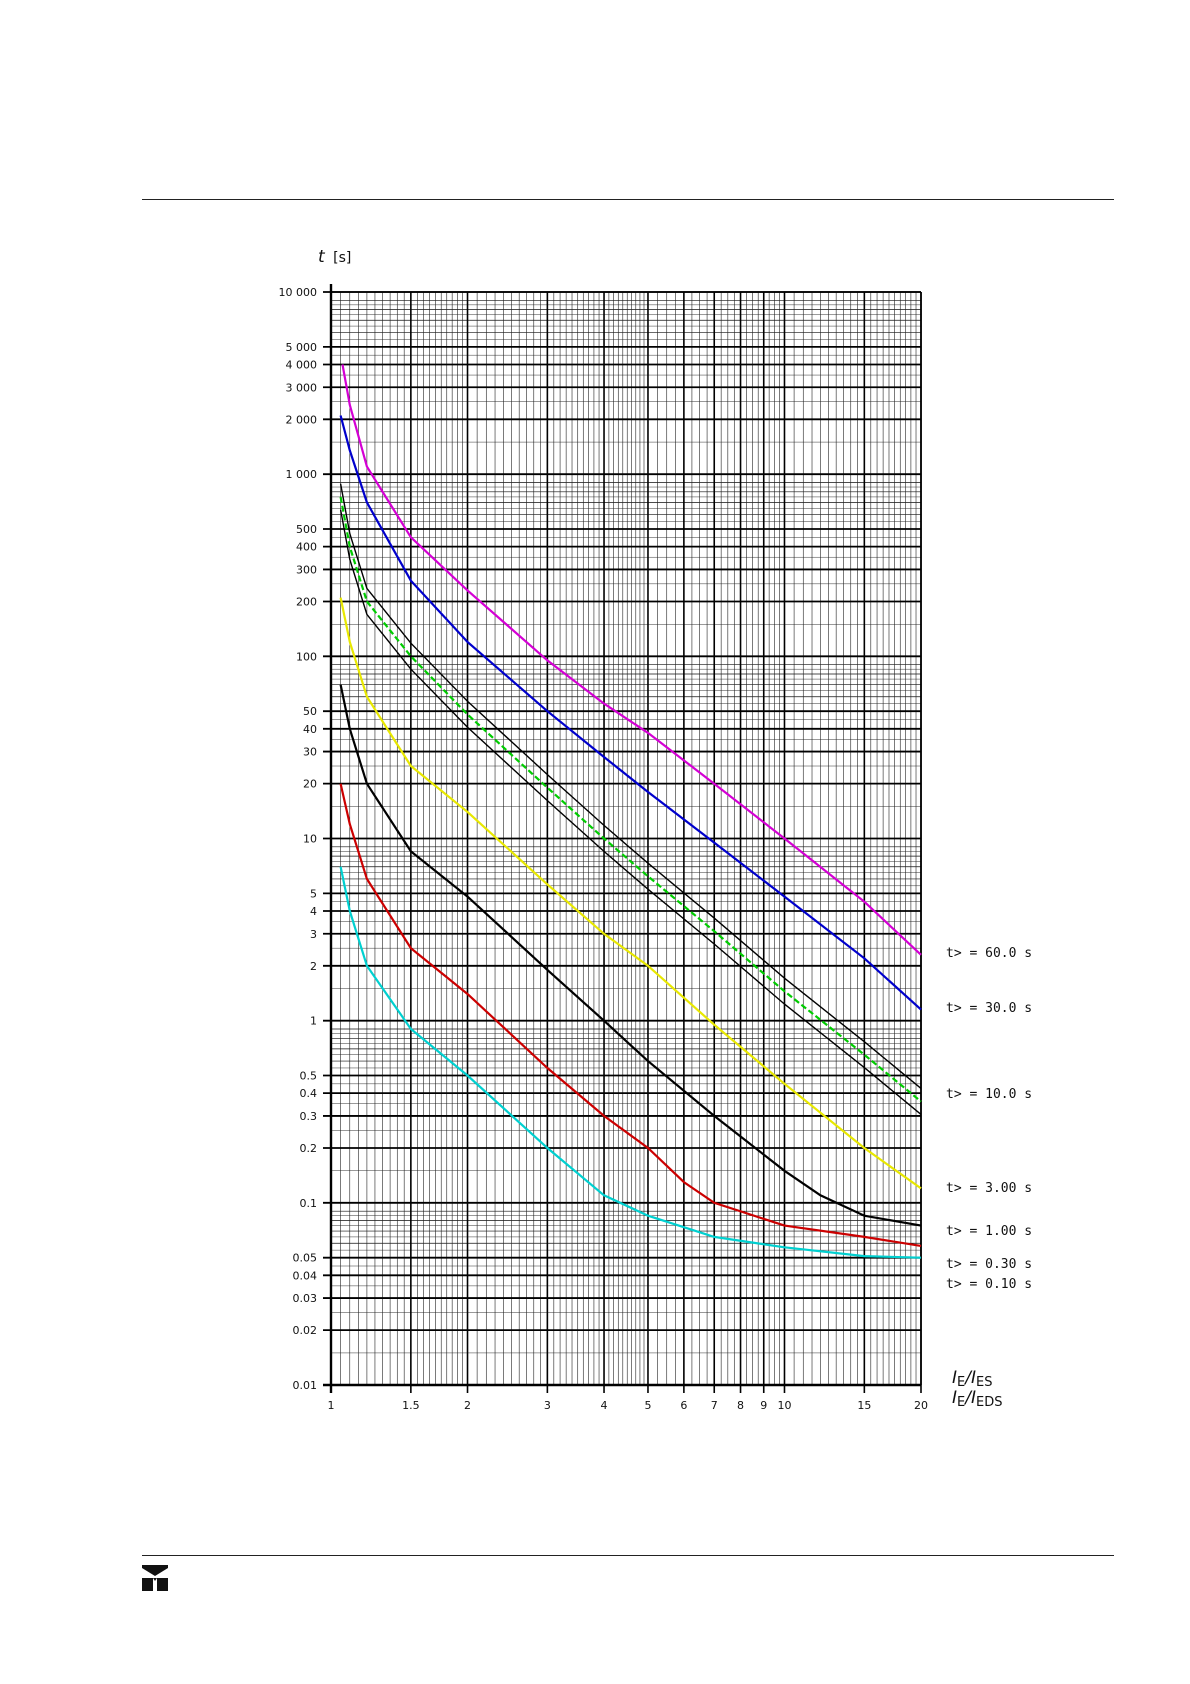 The height and width of the screenshot is (1684, 1190). I want to click on company-logo-icon, so click(155, 1578).